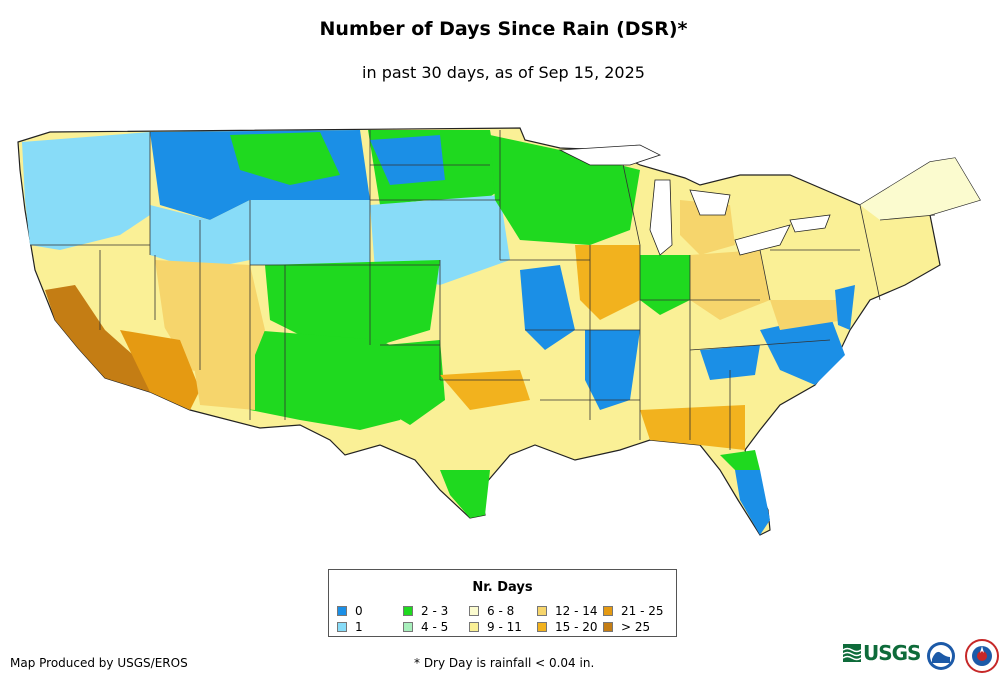 This screenshot has height=691, width=1007. I want to click on dry-day-footnote: * Dry Day is rainfall < 0.04 in., so click(504, 663).